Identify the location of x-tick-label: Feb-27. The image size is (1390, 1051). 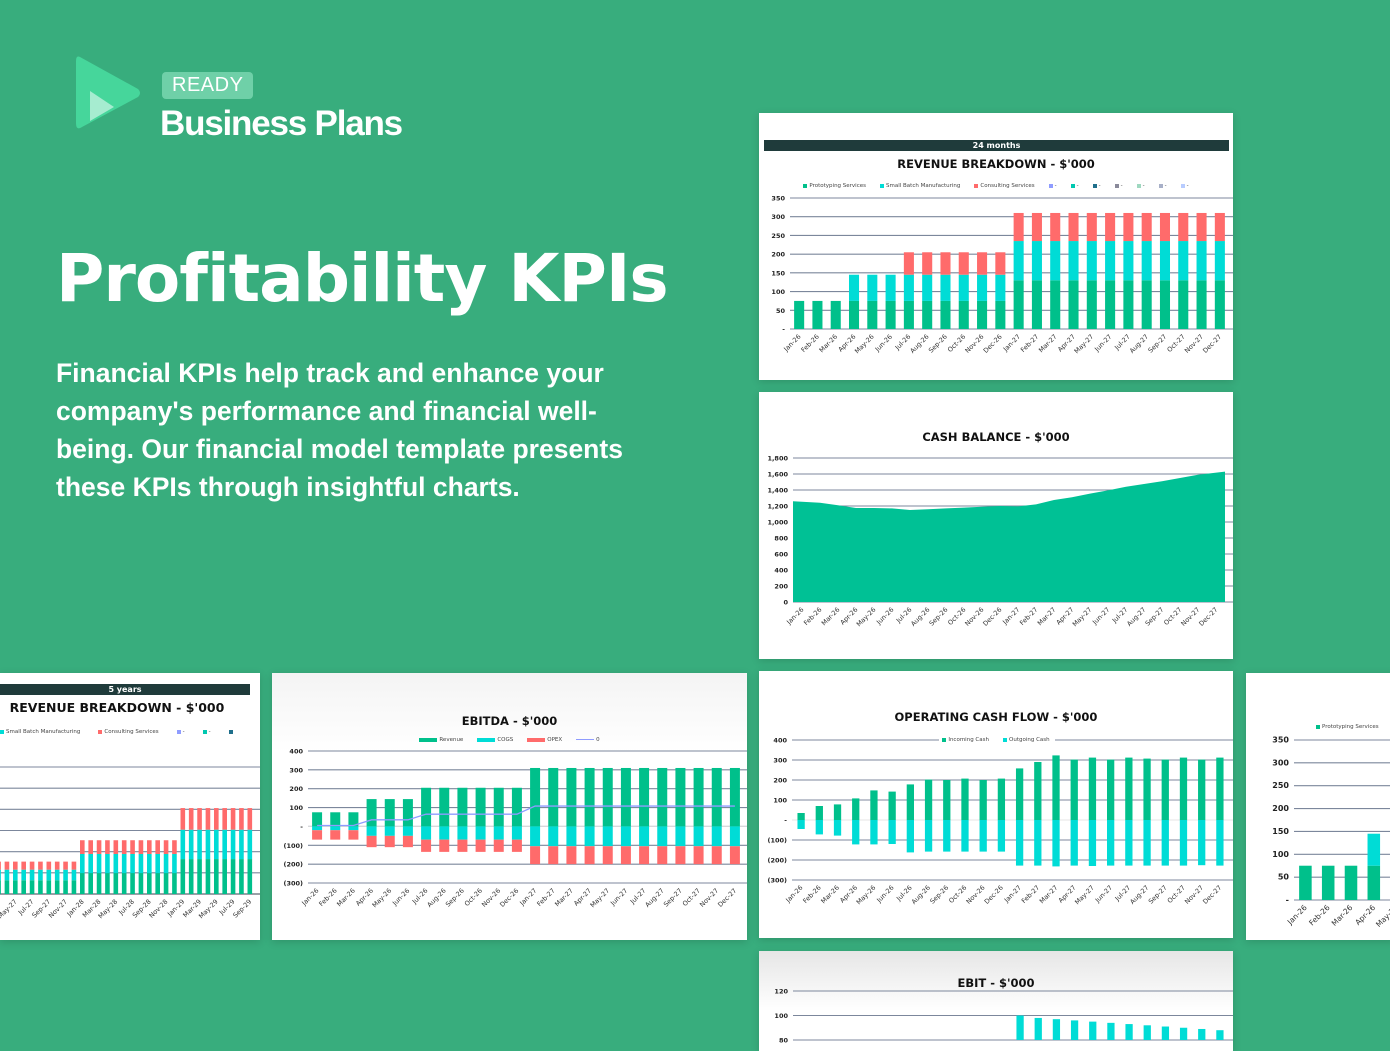
(1030, 894).